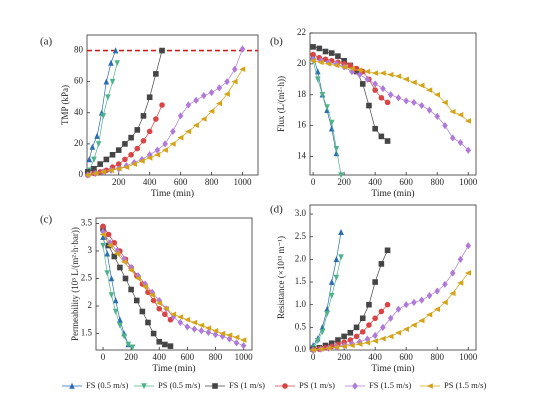 This screenshot has width=535, height=406. Describe the element at coordinates (179, 385) in the screenshot. I see `legend-label: PS (0.5 m/s)` at that location.